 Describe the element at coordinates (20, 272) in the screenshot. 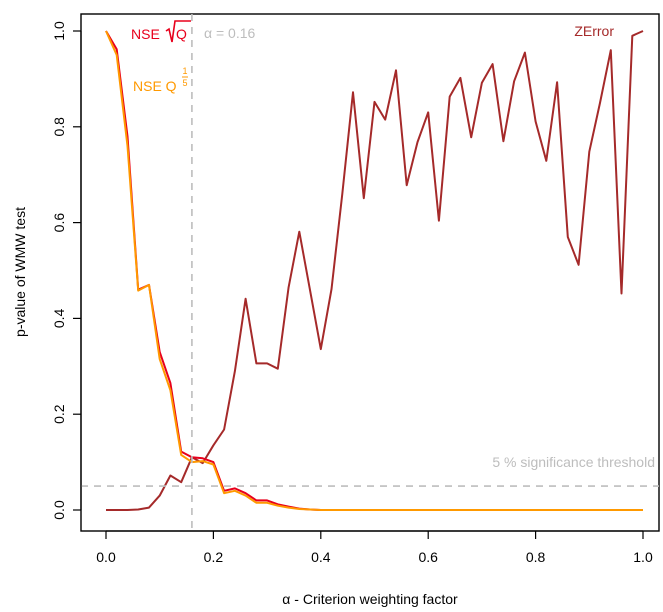

I see `y-axis-title: p-value of WMW test` at that location.